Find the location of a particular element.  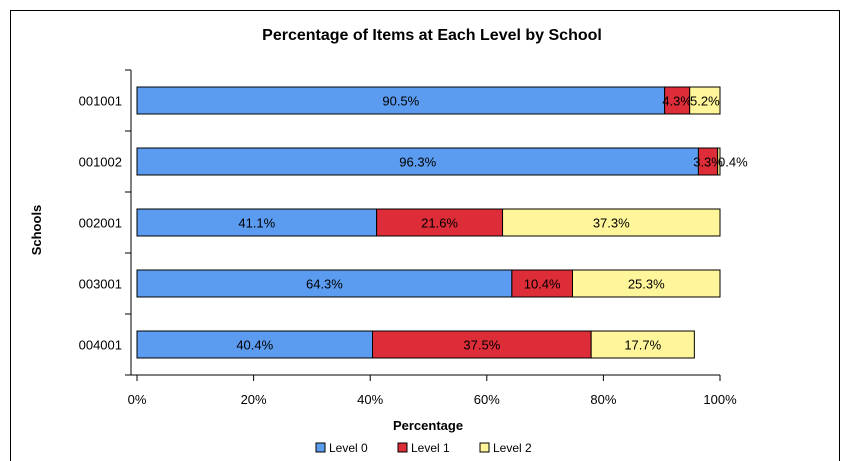

data-label: 21.6% is located at coordinates (439, 223).